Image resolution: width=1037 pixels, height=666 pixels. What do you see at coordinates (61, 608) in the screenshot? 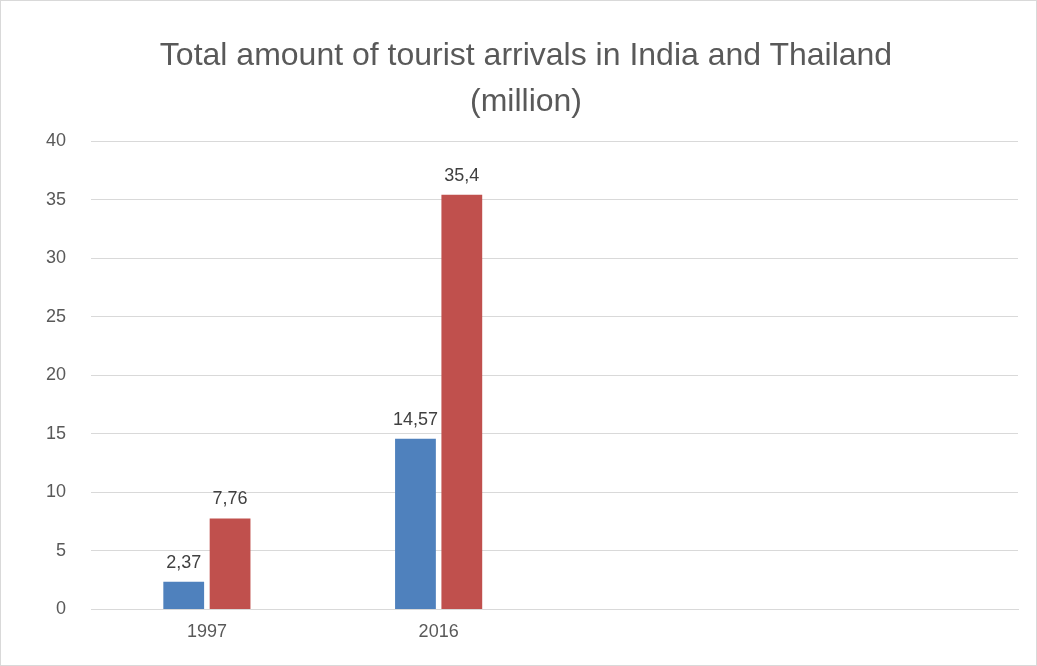
I see `y-tick-label: 0` at bounding box center [61, 608].